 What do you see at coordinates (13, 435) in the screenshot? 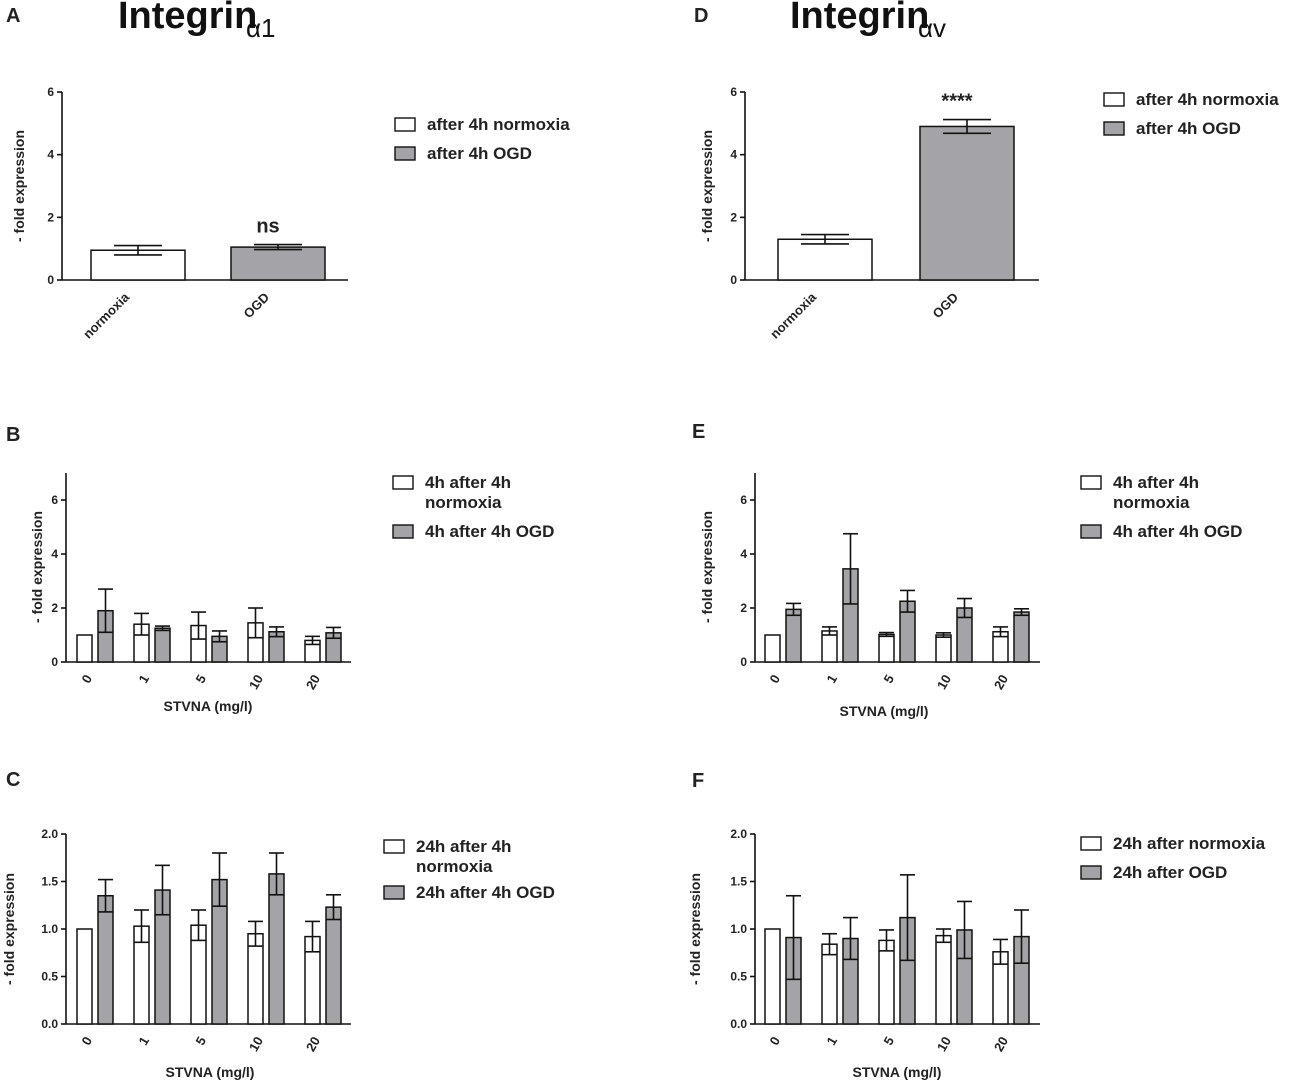
I see `panel-letter: B` at bounding box center [13, 435].